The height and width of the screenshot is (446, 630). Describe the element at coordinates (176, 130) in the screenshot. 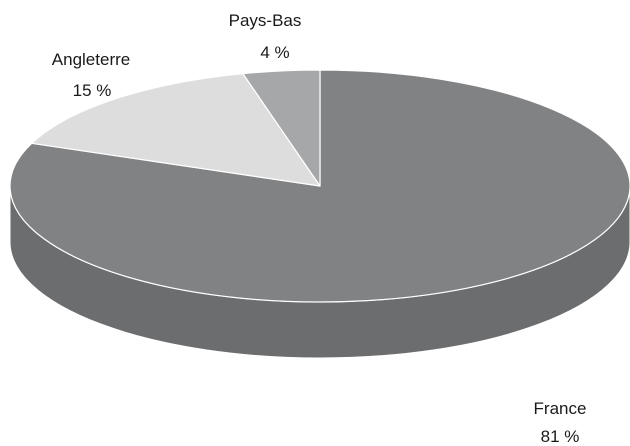

I see `slice-angleterre` at that location.